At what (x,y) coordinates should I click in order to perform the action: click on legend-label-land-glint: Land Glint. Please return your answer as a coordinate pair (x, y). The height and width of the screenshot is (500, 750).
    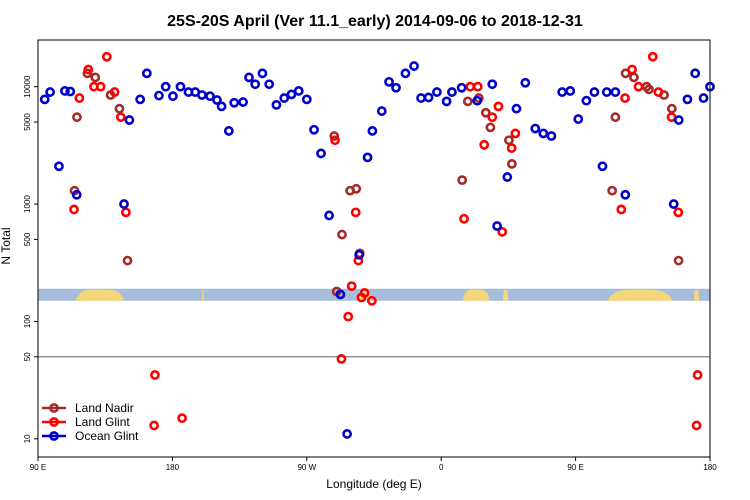
    Looking at the image, I should click on (102, 422).